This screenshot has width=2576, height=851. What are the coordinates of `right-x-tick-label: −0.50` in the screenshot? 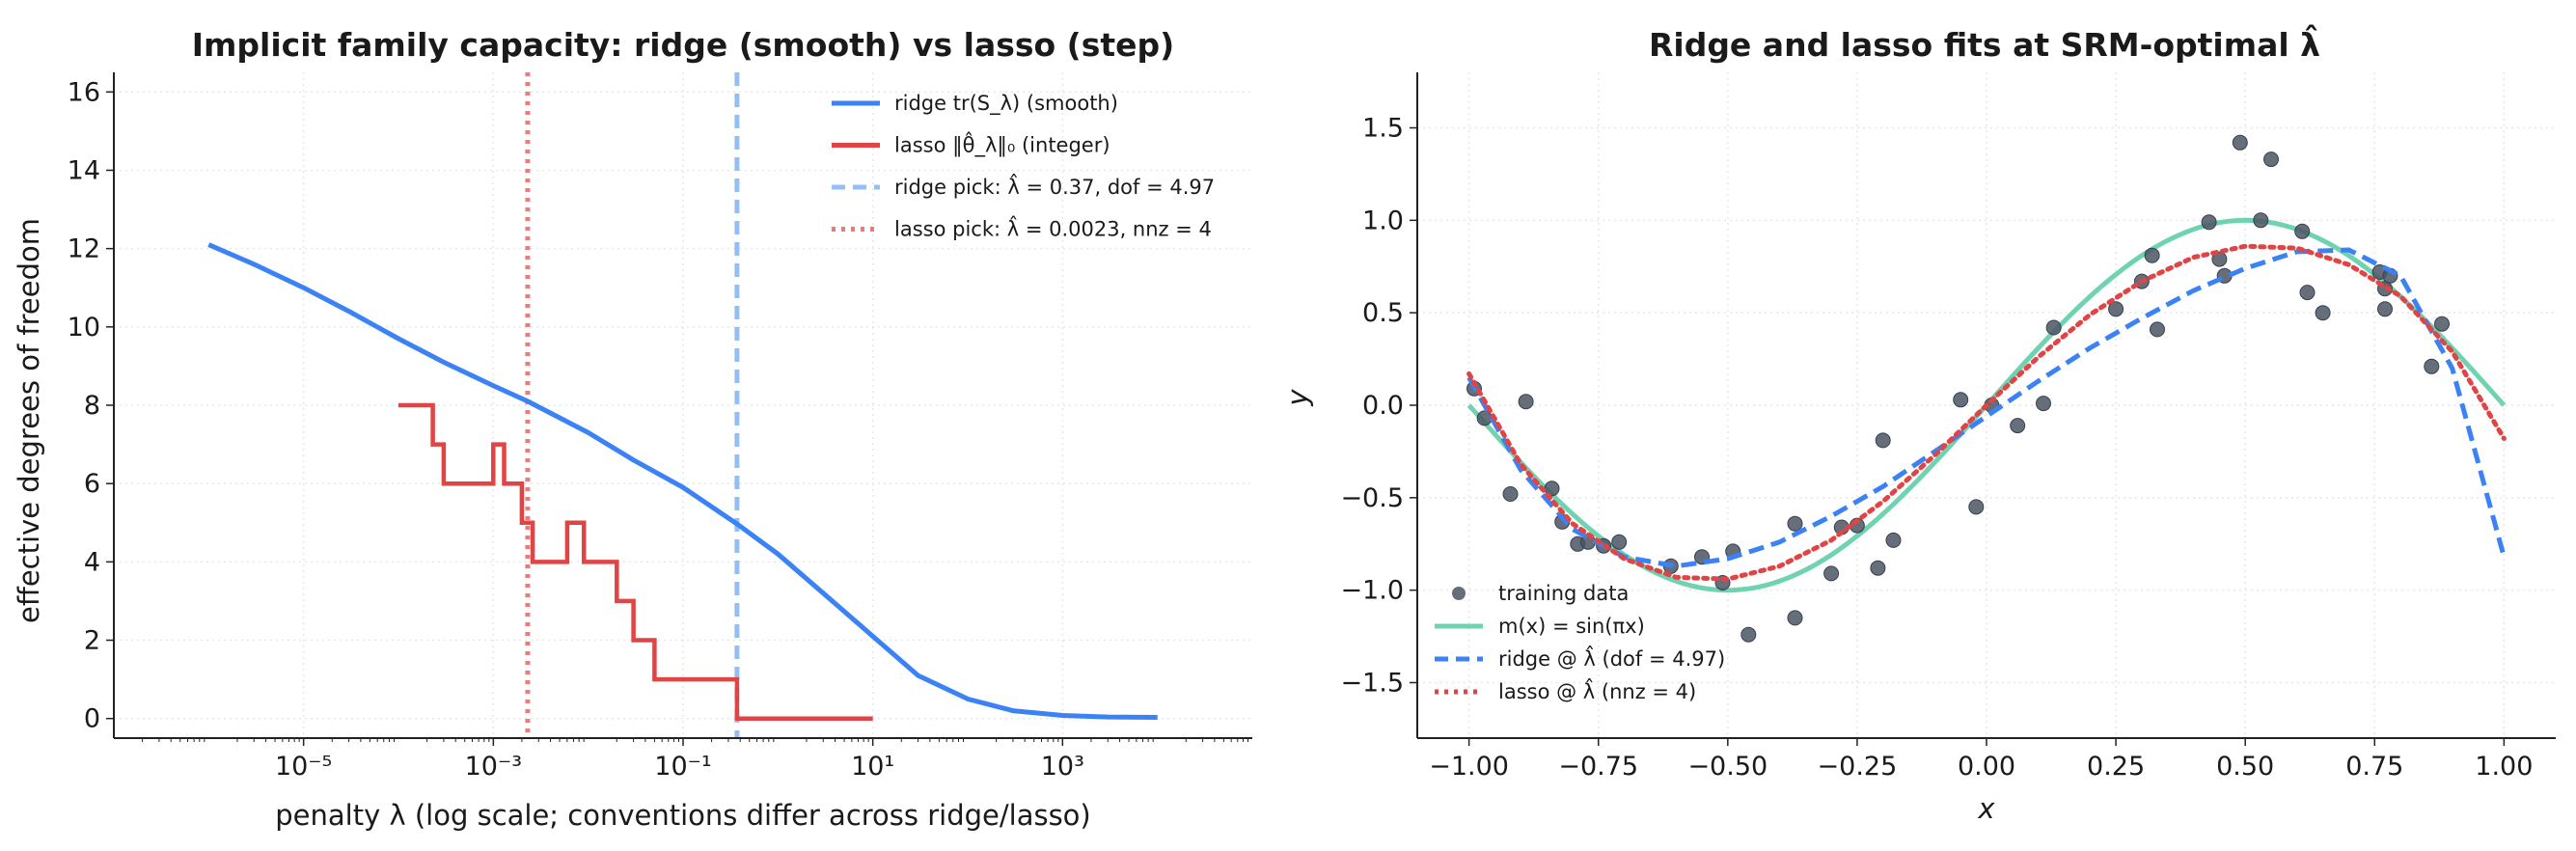 It's located at (1728, 767).